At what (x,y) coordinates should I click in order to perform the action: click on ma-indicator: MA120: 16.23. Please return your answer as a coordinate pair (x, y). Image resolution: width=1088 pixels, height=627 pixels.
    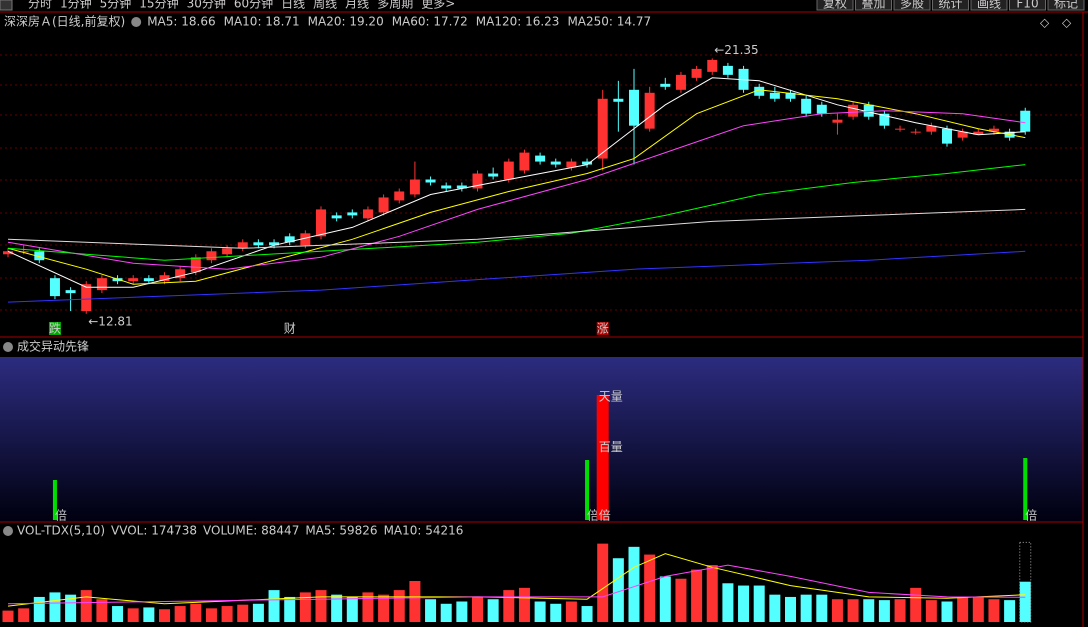
    Looking at the image, I should click on (518, 22).